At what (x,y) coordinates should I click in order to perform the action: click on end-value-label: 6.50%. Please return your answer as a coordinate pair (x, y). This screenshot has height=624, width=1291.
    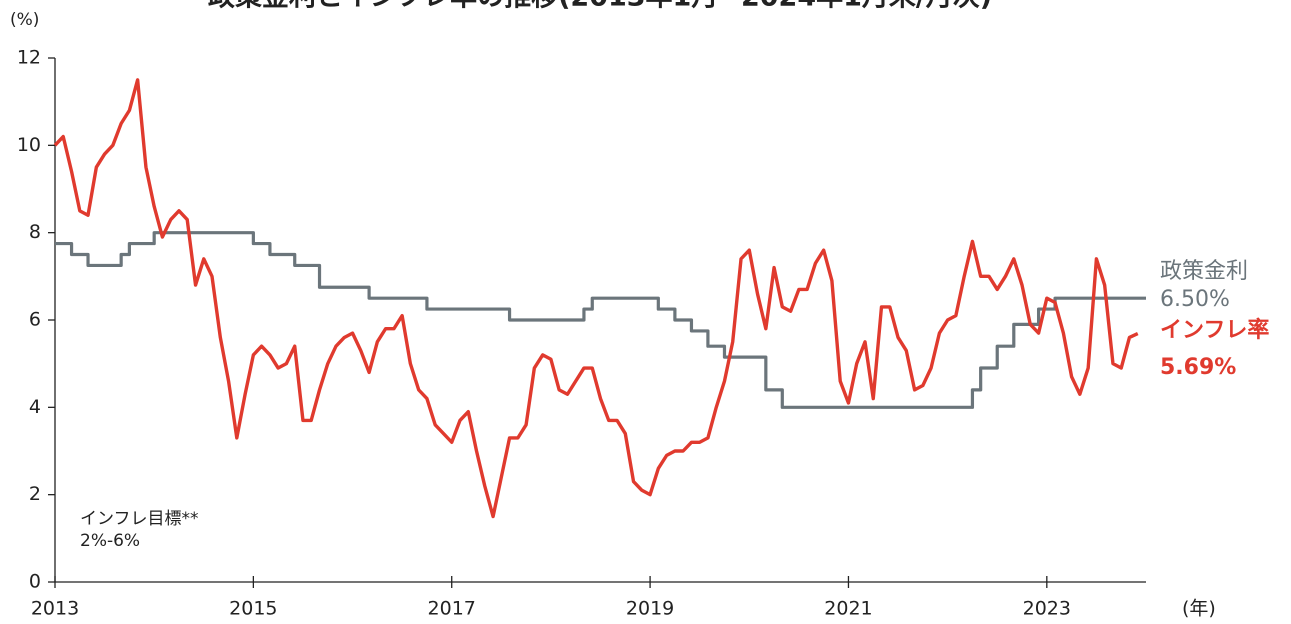
    Looking at the image, I should click on (1195, 299).